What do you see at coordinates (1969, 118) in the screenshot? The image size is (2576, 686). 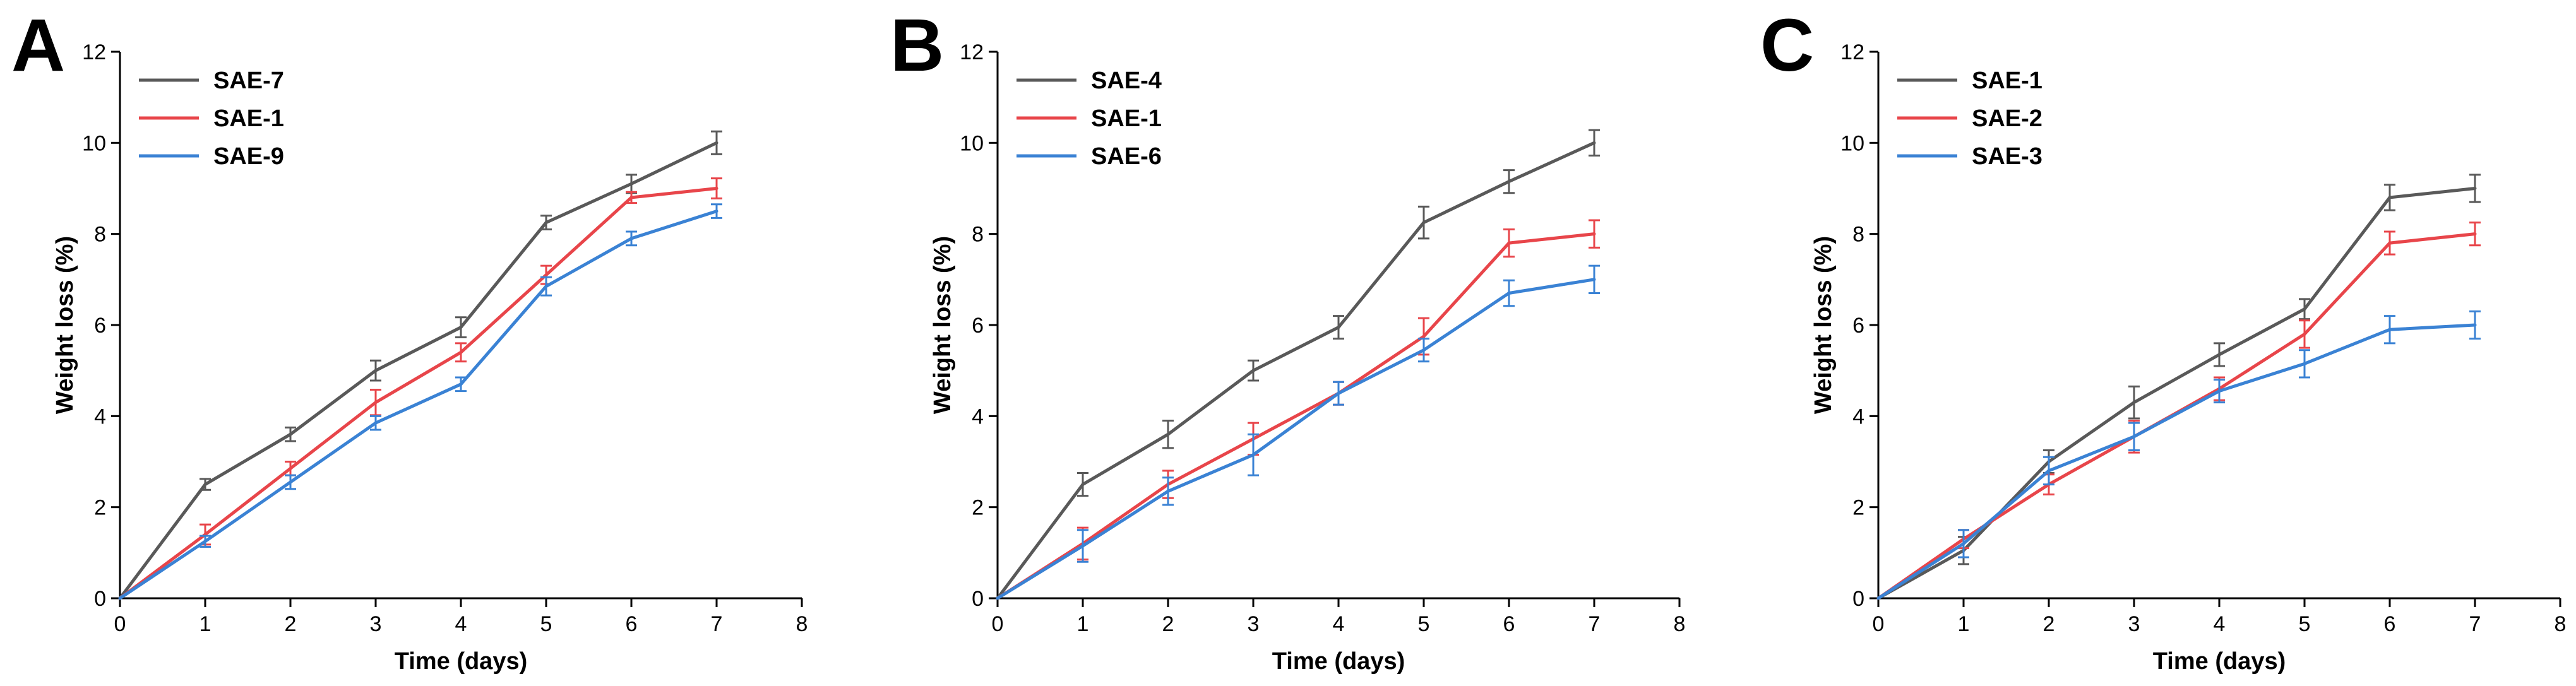 I see `legend-item: SAE-2` at bounding box center [1969, 118].